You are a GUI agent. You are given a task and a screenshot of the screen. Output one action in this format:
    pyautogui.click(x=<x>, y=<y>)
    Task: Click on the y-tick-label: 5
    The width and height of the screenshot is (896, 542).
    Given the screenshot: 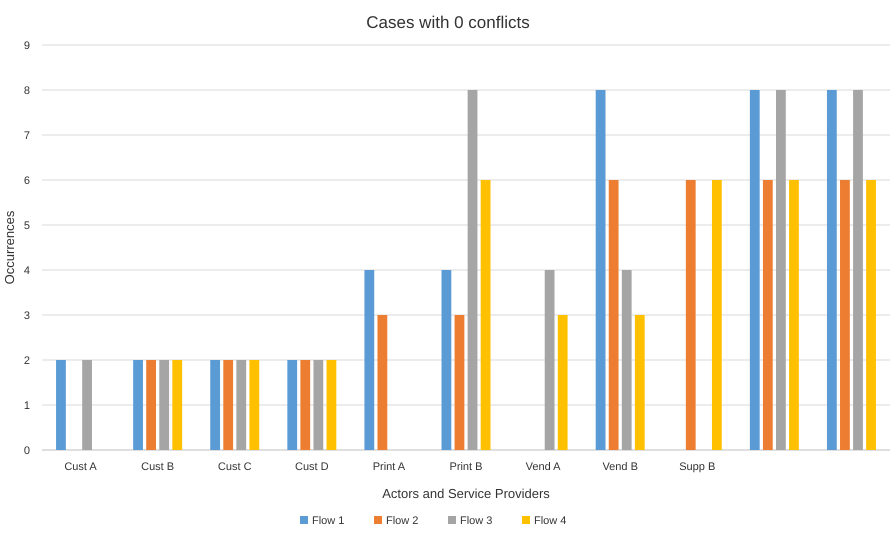 What is the action you would take?
    pyautogui.click(x=27, y=226)
    